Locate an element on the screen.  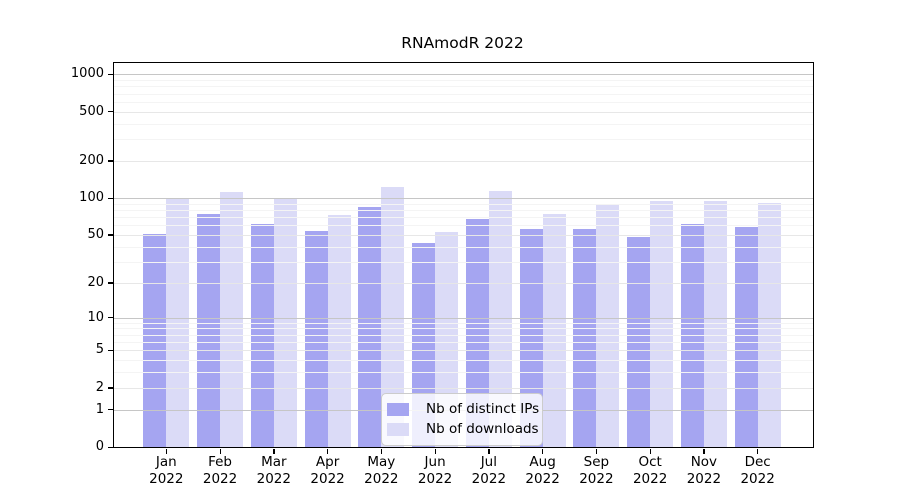
x-tick-mark-nov is located at coordinates (704, 451).